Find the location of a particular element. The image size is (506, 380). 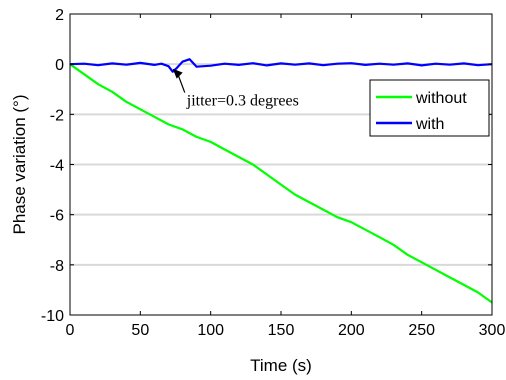

y-tick-label: -8 is located at coordinates (57, 266).